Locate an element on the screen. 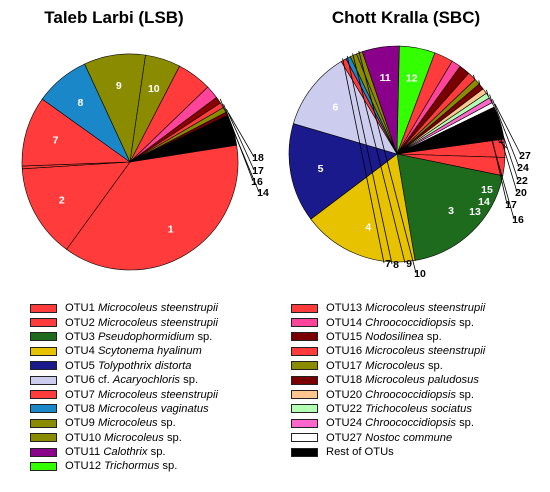  legend-item: OTU7 Microcoleus steenstrupii is located at coordinates (124, 394).